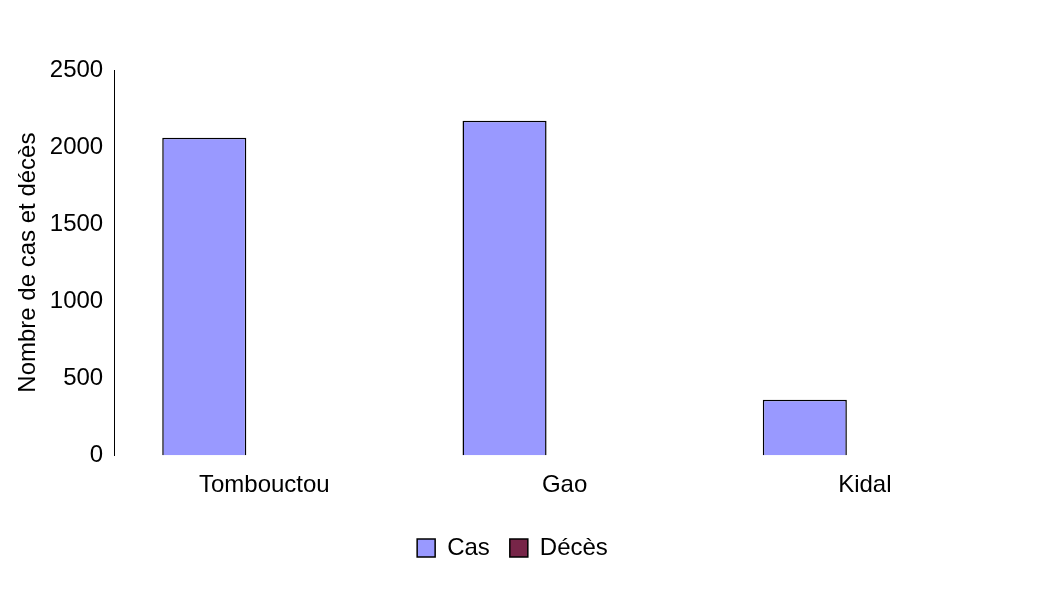  I want to click on y-tick-label: 1000, so click(76, 299).